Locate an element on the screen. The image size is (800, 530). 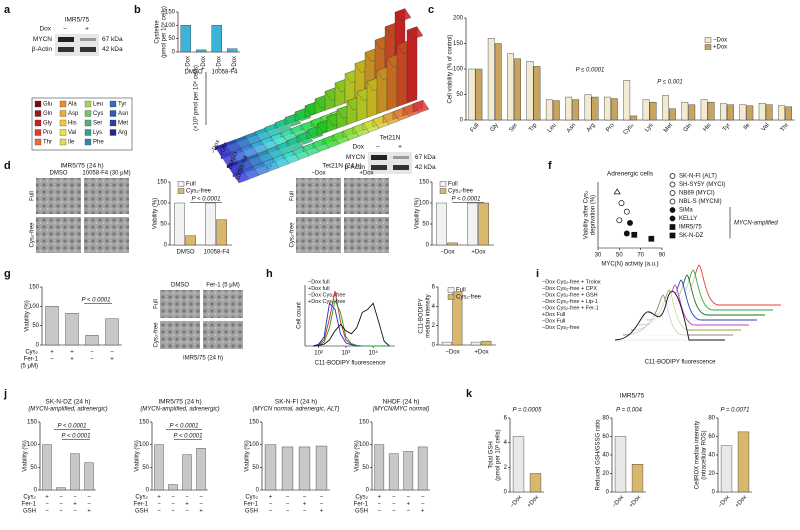
panel-label: i is located at coordinates (537, 274).